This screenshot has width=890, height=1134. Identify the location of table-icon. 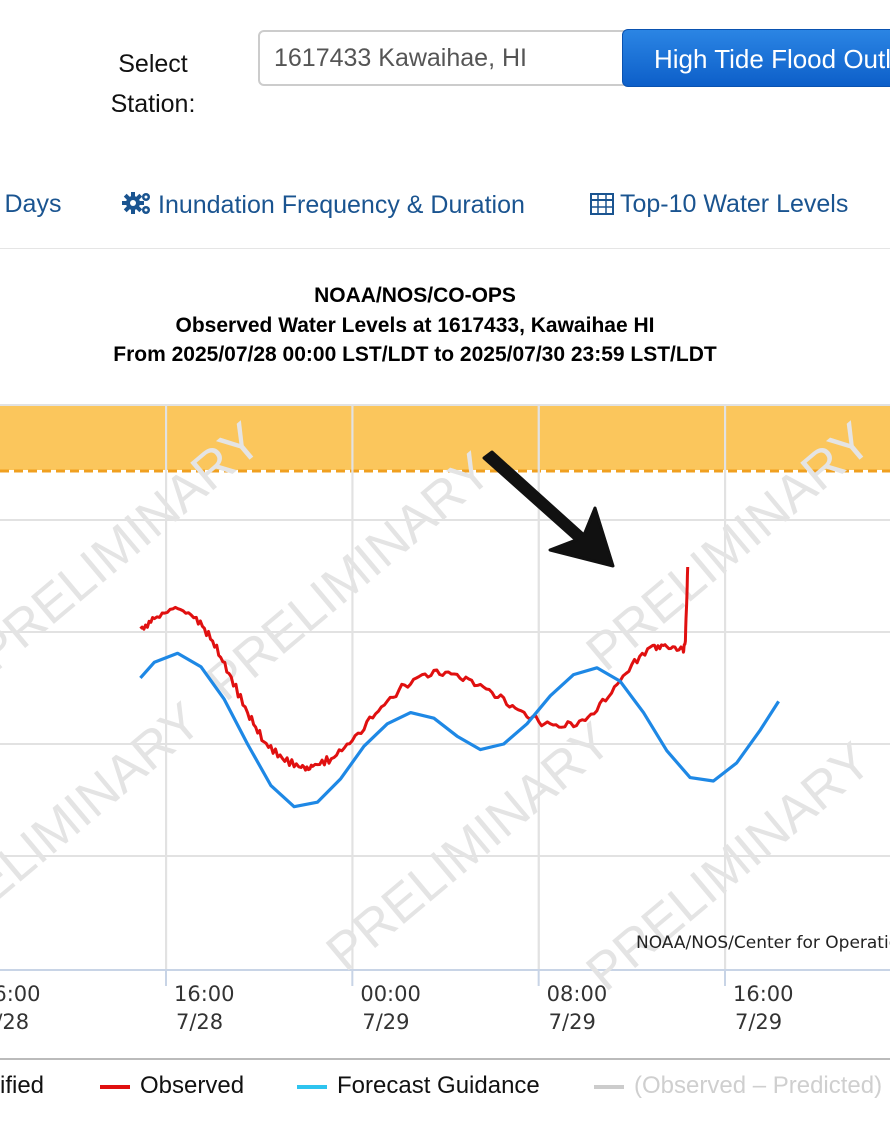
(602, 207).